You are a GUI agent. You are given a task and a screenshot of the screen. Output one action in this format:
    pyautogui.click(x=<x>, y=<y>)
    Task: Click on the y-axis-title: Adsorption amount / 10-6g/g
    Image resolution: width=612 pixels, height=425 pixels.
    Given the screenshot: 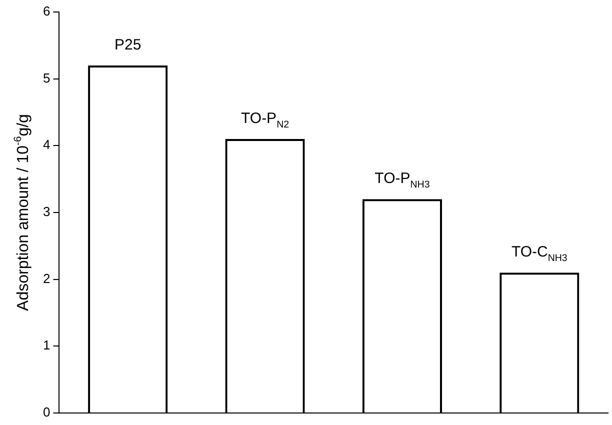 What is the action you would take?
    pyautogui.click(x=22, y=212)
    